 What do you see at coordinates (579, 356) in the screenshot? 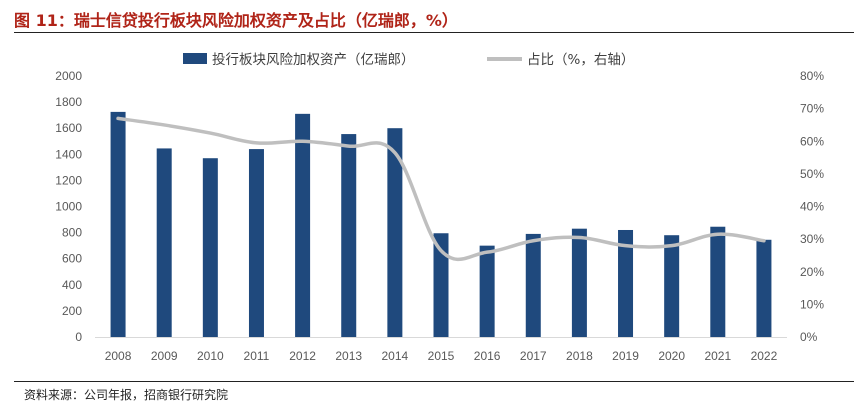
I see `x-tick-label: 2018` at bounding box center [579, 356].